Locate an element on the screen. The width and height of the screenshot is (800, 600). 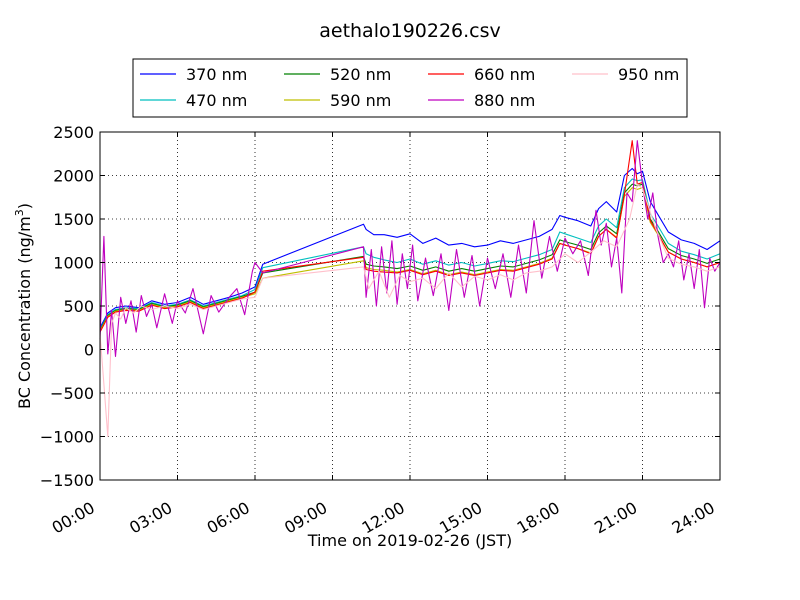
y-axis-label-tail: ) is located at coordinates (24, 206).